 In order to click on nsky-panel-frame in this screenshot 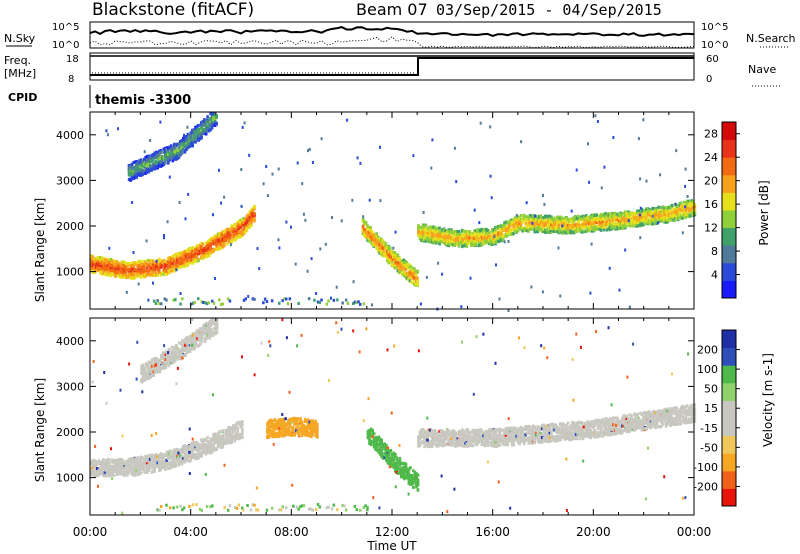, I will do `click(392, 35)`.